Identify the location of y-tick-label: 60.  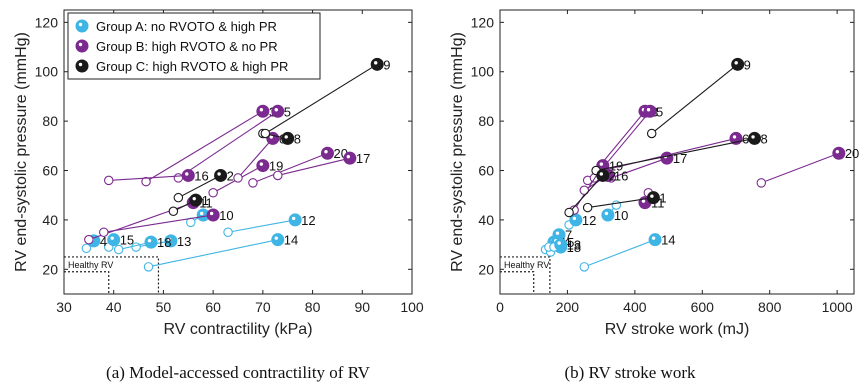
(486, 171).